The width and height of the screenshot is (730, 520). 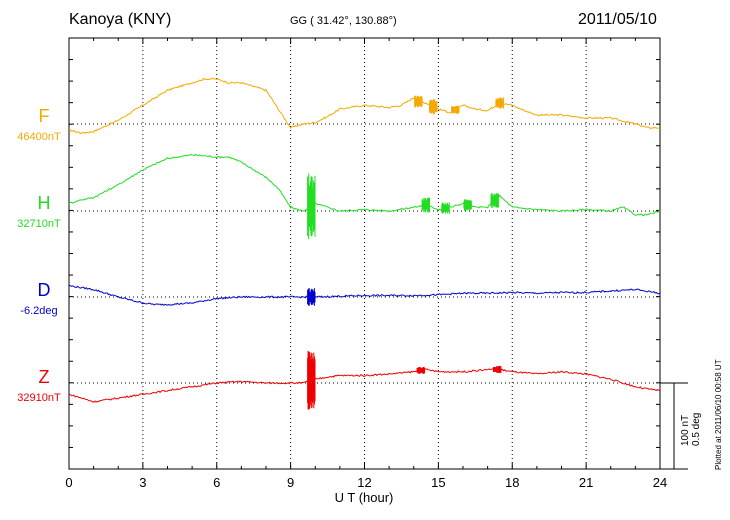 What do you see at coordinates (39, 311) in the screenshot?
I see `baseline-label-d: -6.2deg` at bounding box center [39, 311].